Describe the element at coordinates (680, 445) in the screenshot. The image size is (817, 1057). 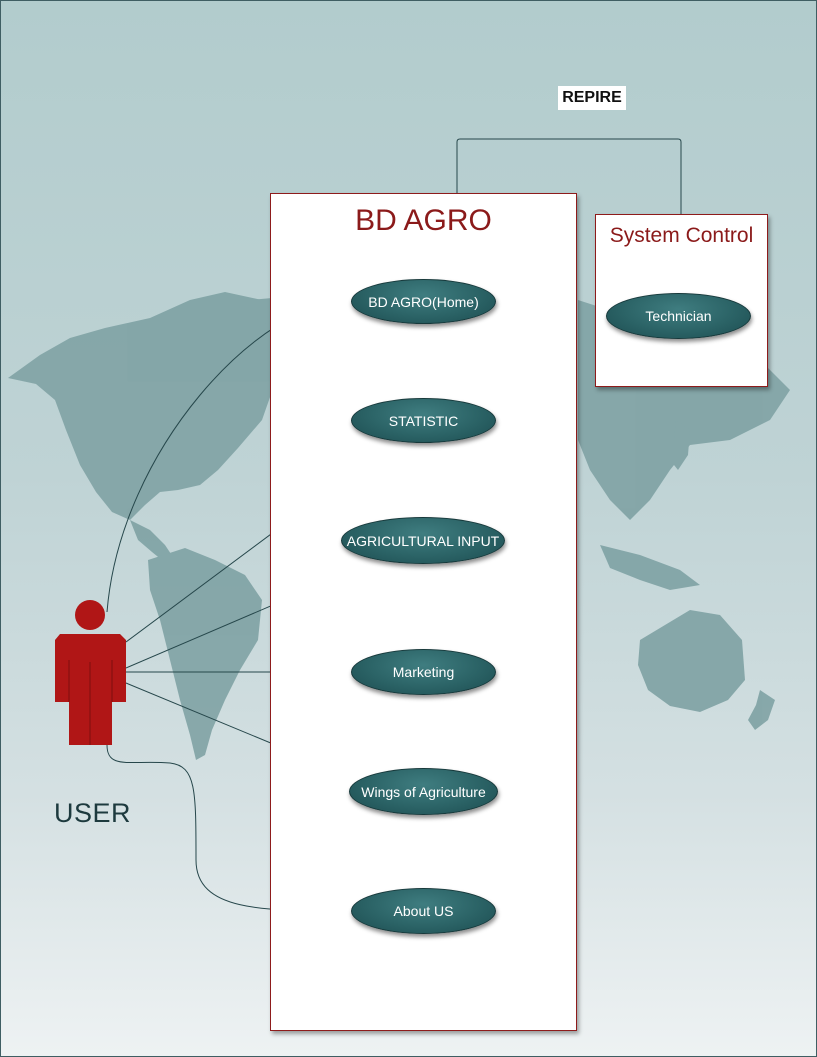
I see `map-japan` at that location.